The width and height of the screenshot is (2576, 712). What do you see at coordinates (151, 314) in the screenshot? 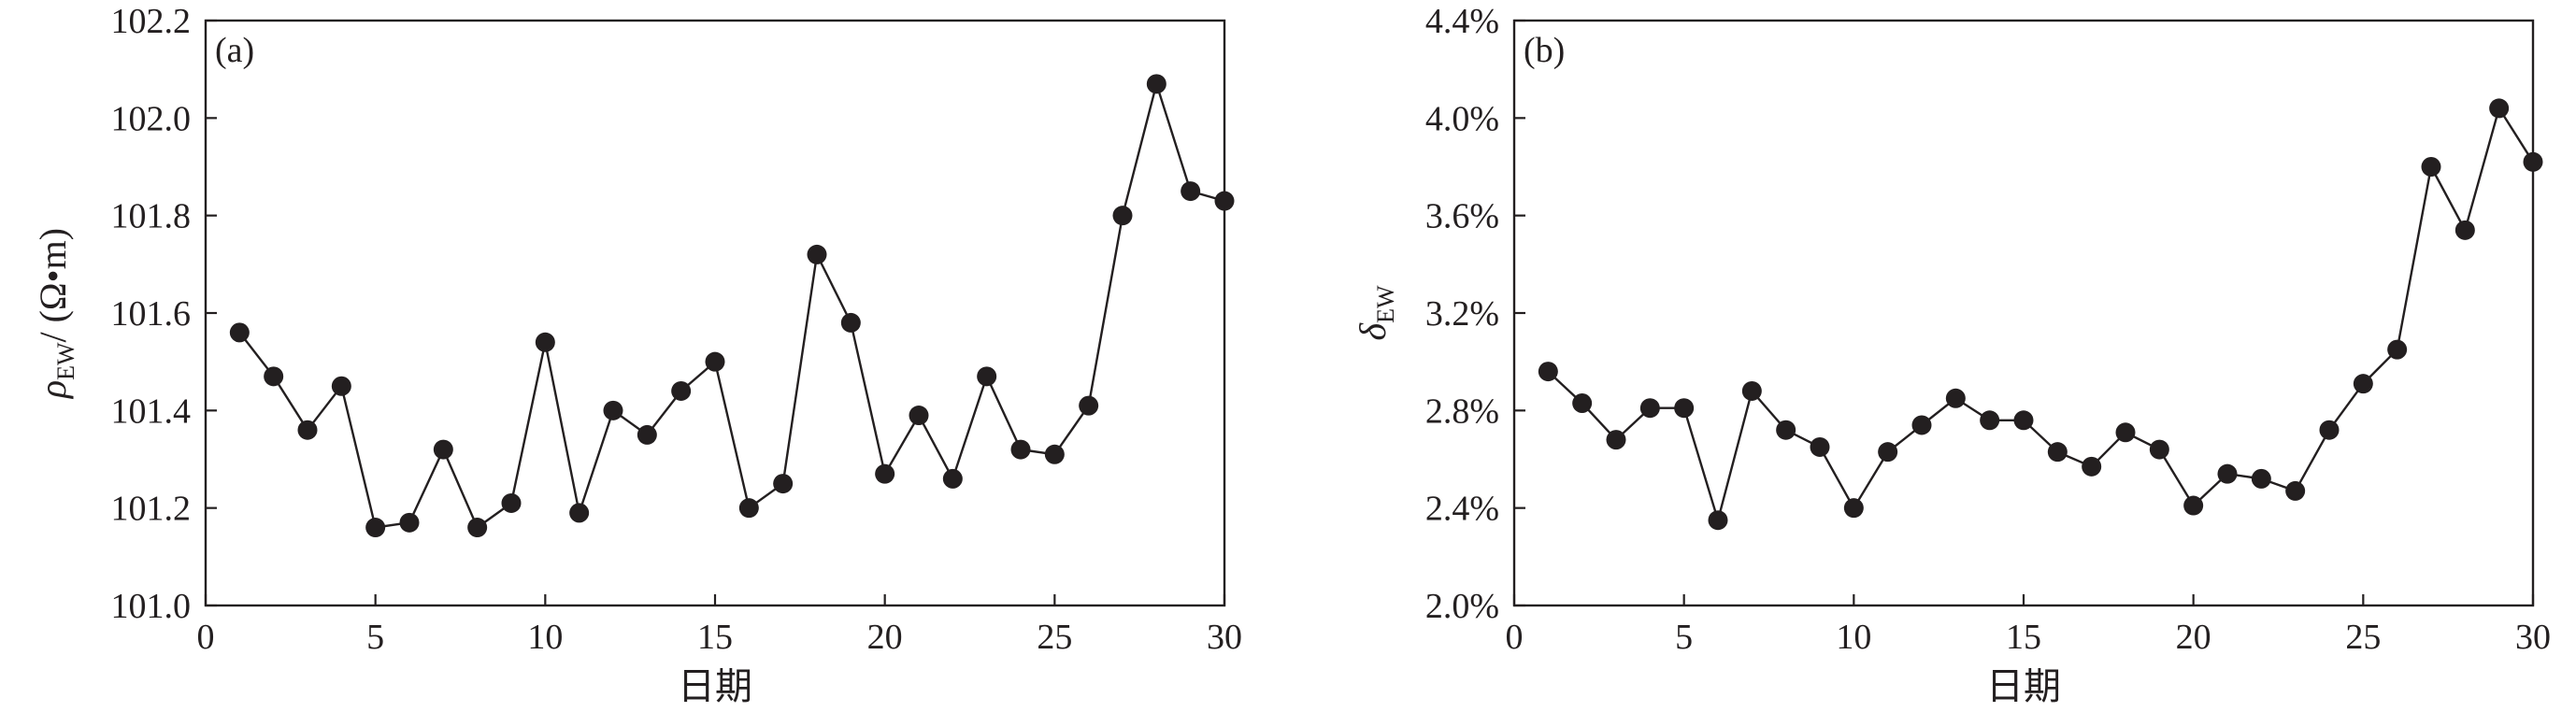
I see `y-tick-label: 101.6` at bounding box center [151, 314].